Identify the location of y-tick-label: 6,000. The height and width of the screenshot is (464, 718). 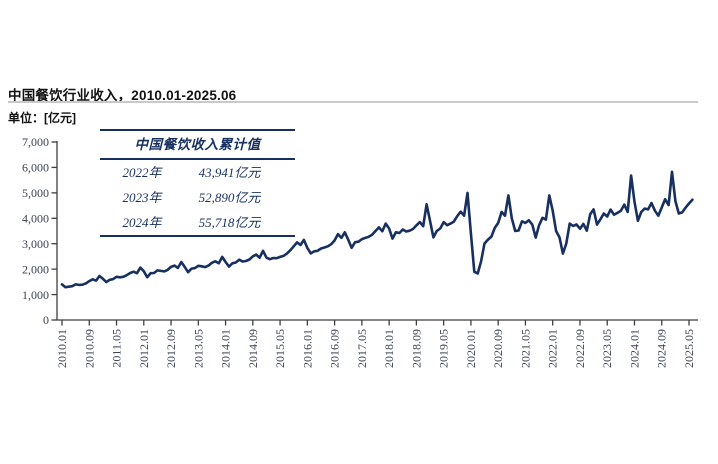
(35, 168).